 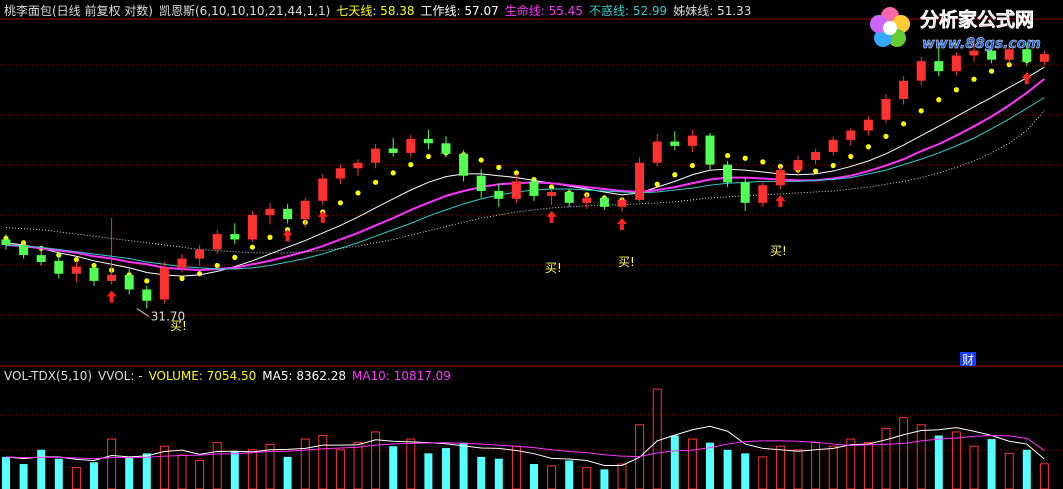 I want to click on volume-subtitle: VVOL: -, so click(x=120, y=376).